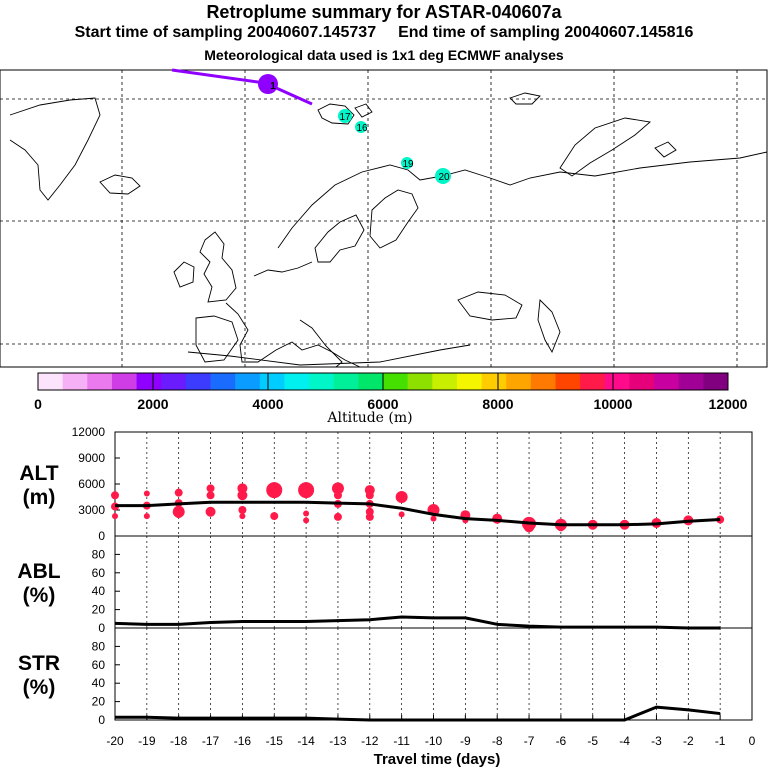 The height and width of the screenshot is (768, 768). Describe the element at coordinates (497, 741) in the screenshot. I see `x-tick-label: -8` at that location.